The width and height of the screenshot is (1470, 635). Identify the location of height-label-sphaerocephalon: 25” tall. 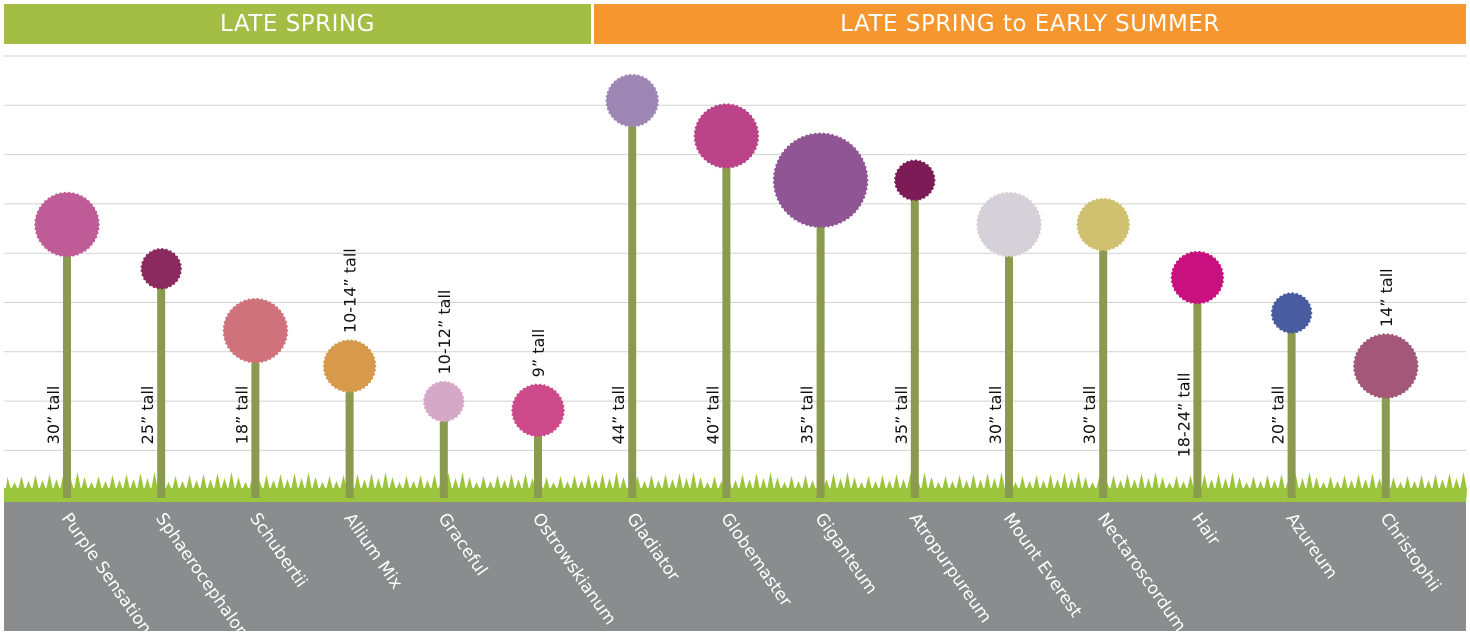
(147, 415).